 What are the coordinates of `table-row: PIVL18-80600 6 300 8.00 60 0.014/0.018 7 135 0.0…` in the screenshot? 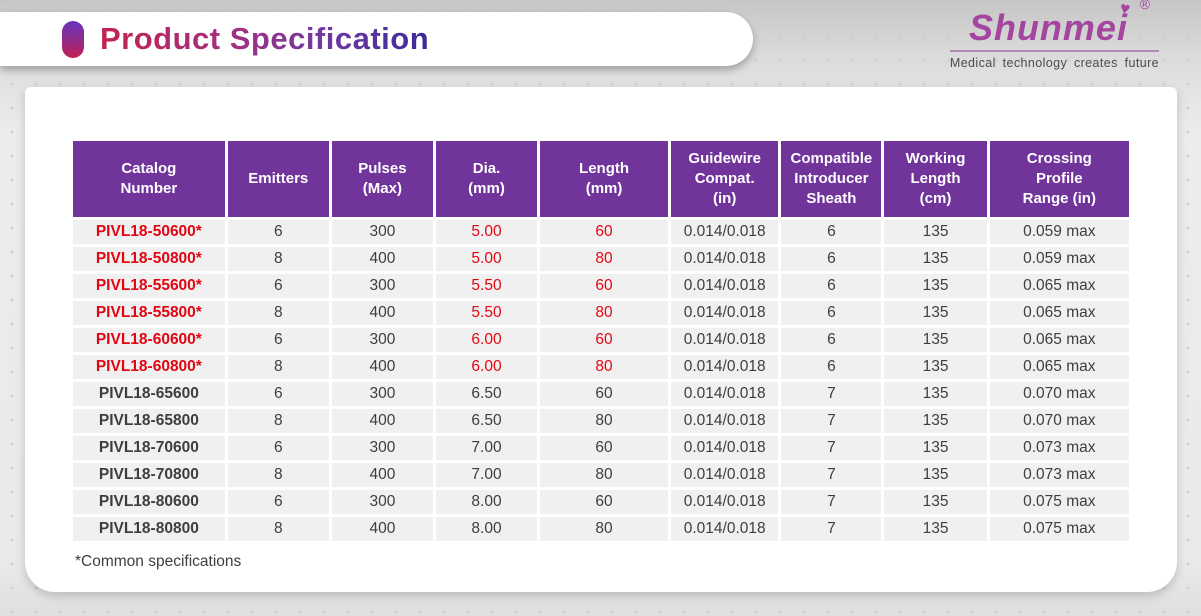 It's located at (601, 502).